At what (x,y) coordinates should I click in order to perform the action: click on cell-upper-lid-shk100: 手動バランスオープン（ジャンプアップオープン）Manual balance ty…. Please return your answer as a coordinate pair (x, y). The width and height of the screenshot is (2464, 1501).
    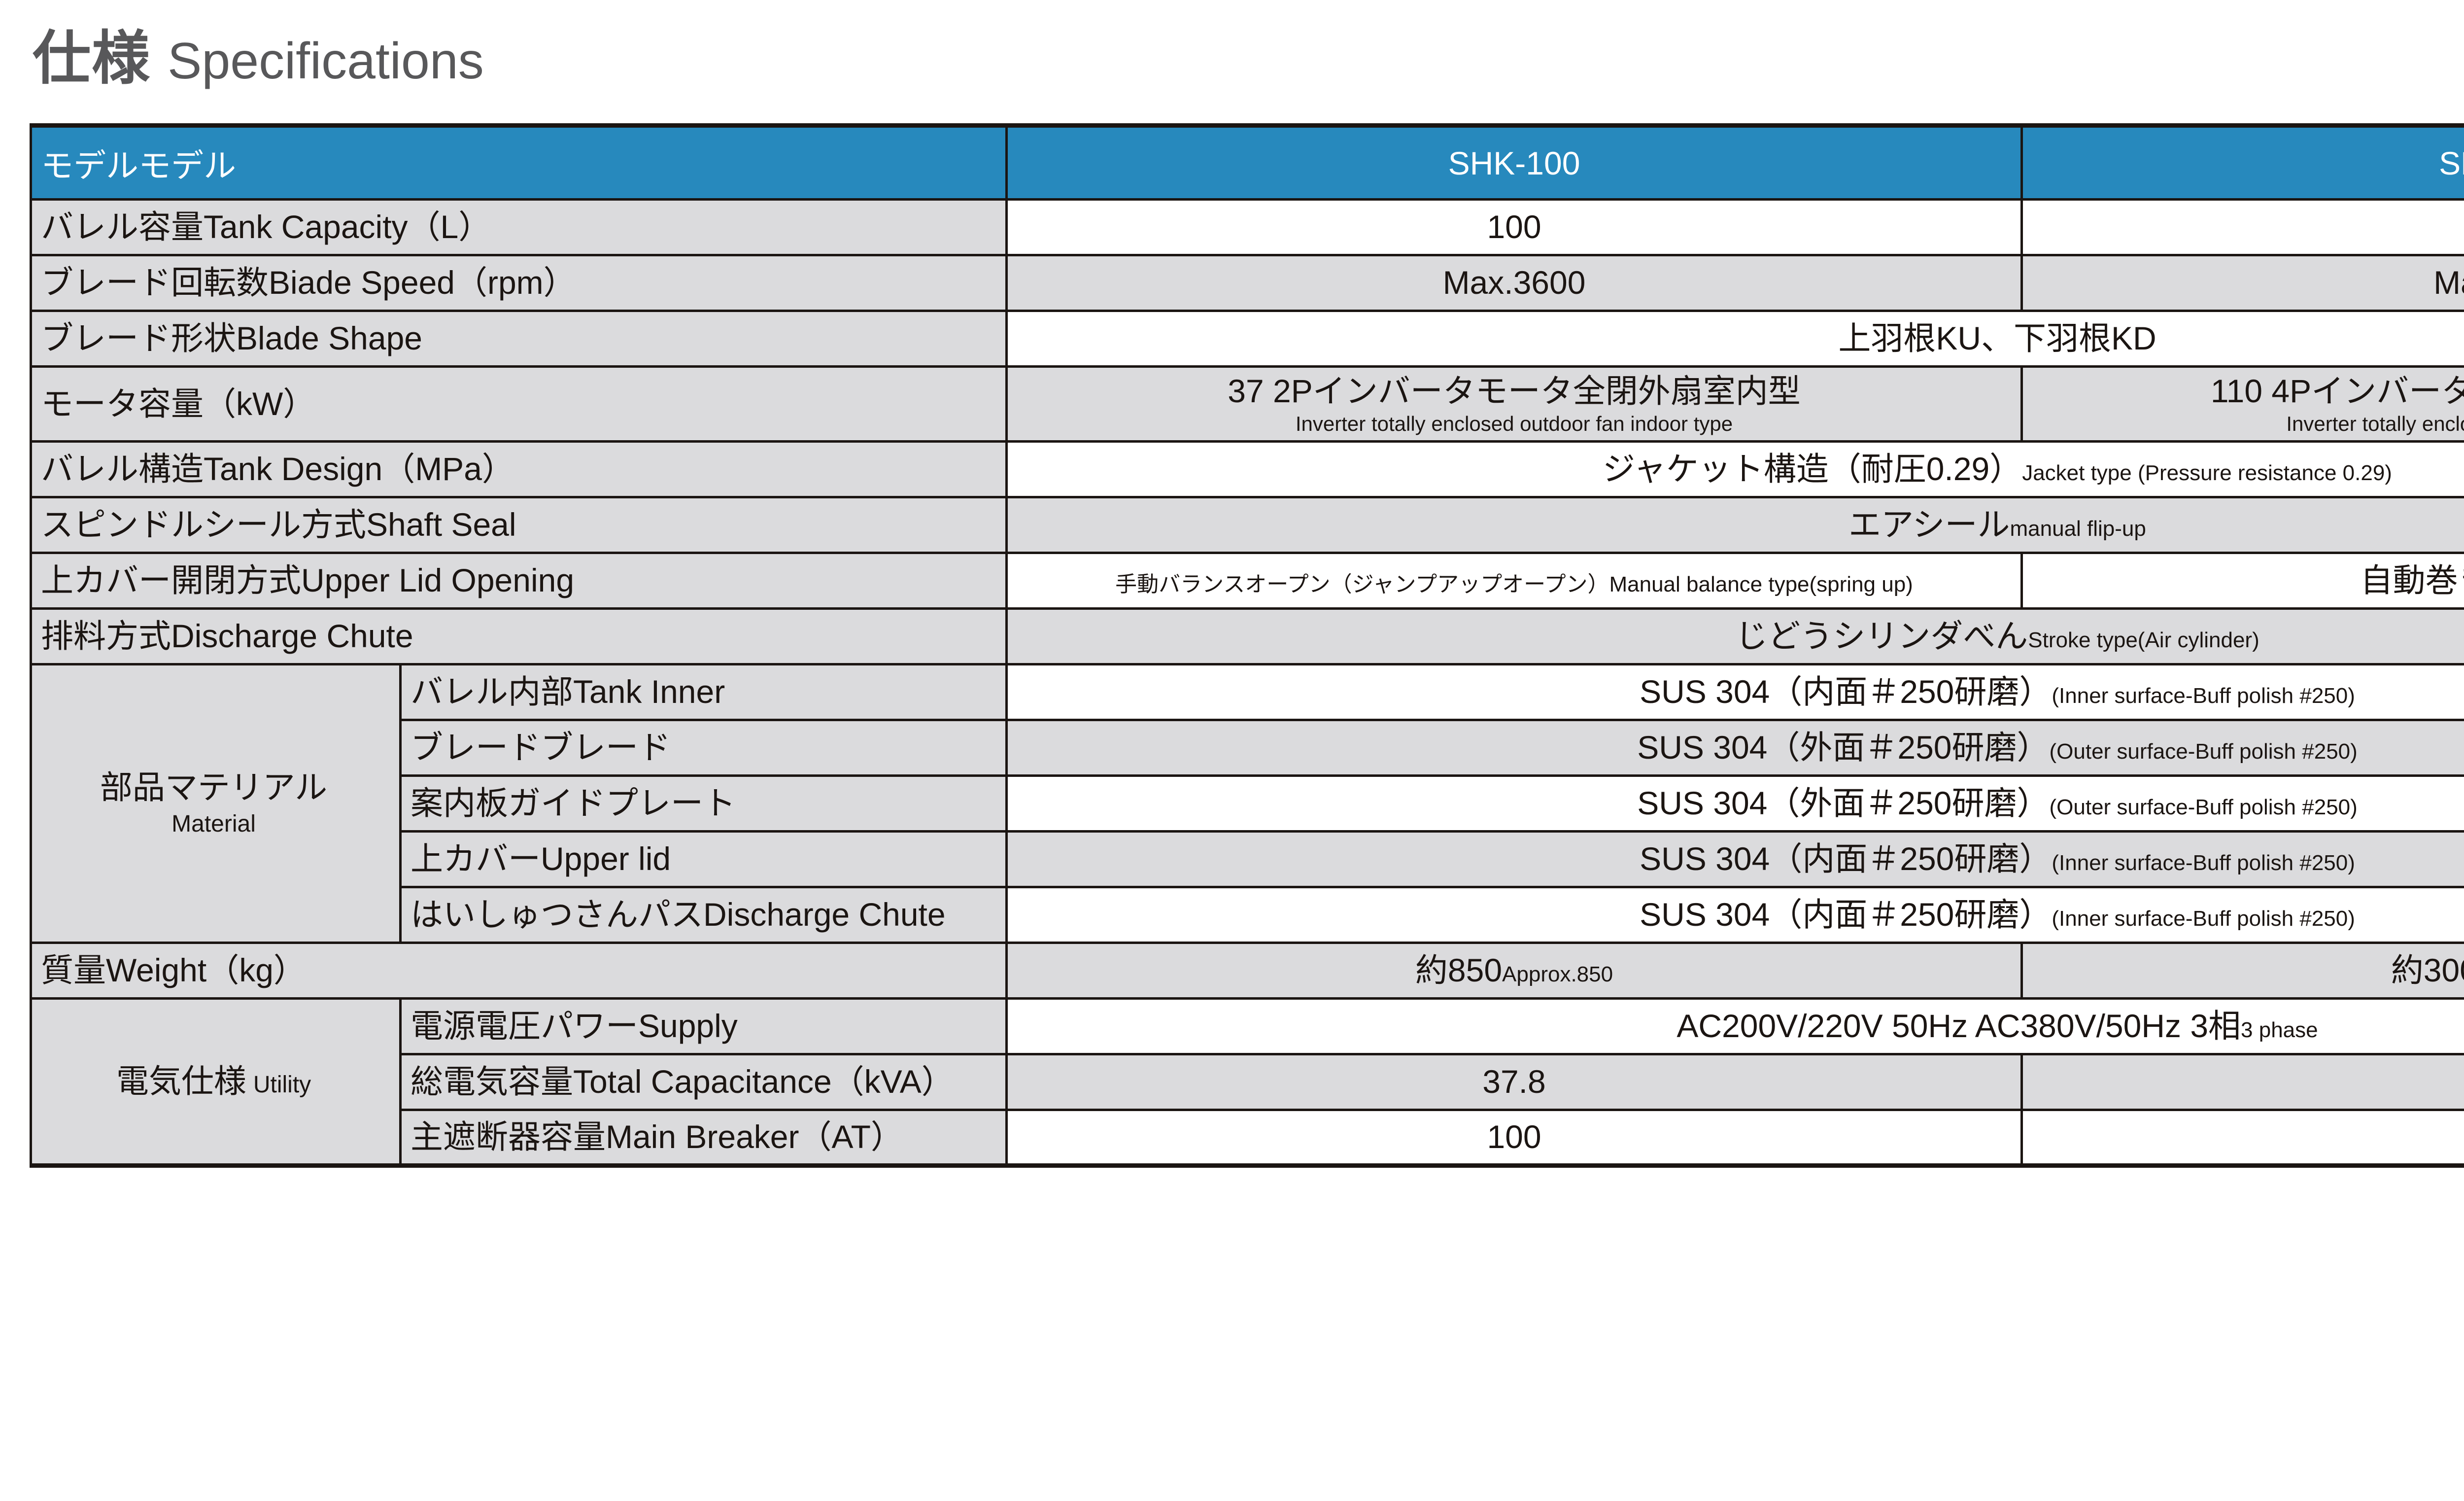
    Looking at the image, I should click on (1514, 581).